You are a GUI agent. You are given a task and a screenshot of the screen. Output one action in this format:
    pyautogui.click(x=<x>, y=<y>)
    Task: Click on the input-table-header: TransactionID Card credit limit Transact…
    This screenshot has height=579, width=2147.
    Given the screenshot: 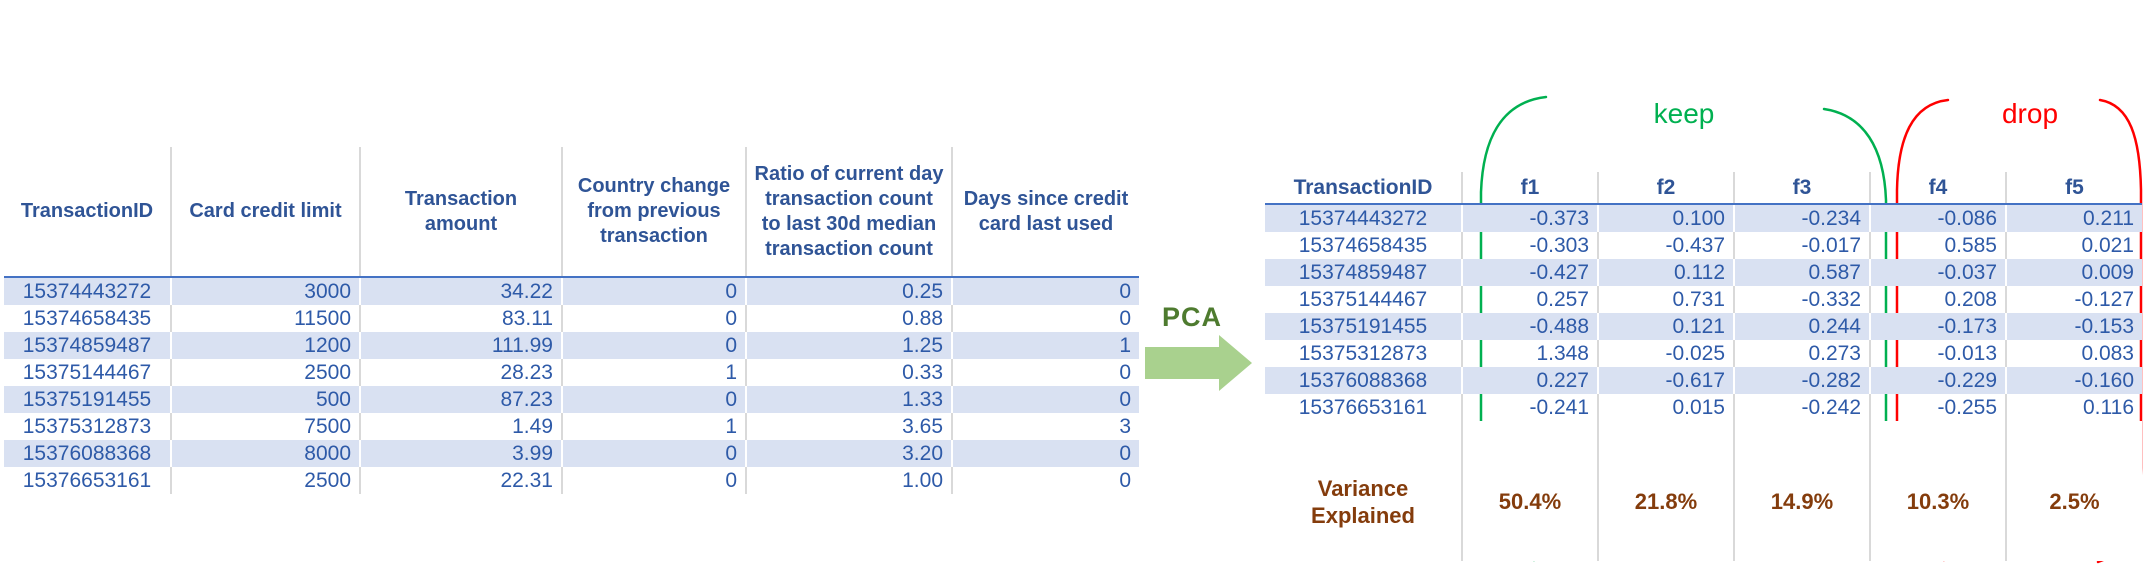 What is the action you would take?
    pyautogui.click(x=571, y=212)
    